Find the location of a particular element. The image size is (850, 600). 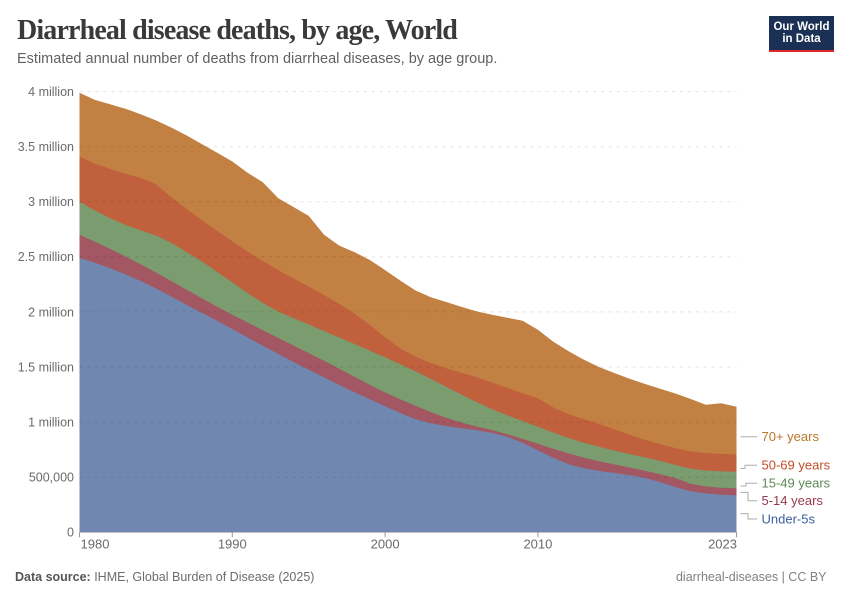

svg-text: 3.5 million is located at coordinates (46, 147).